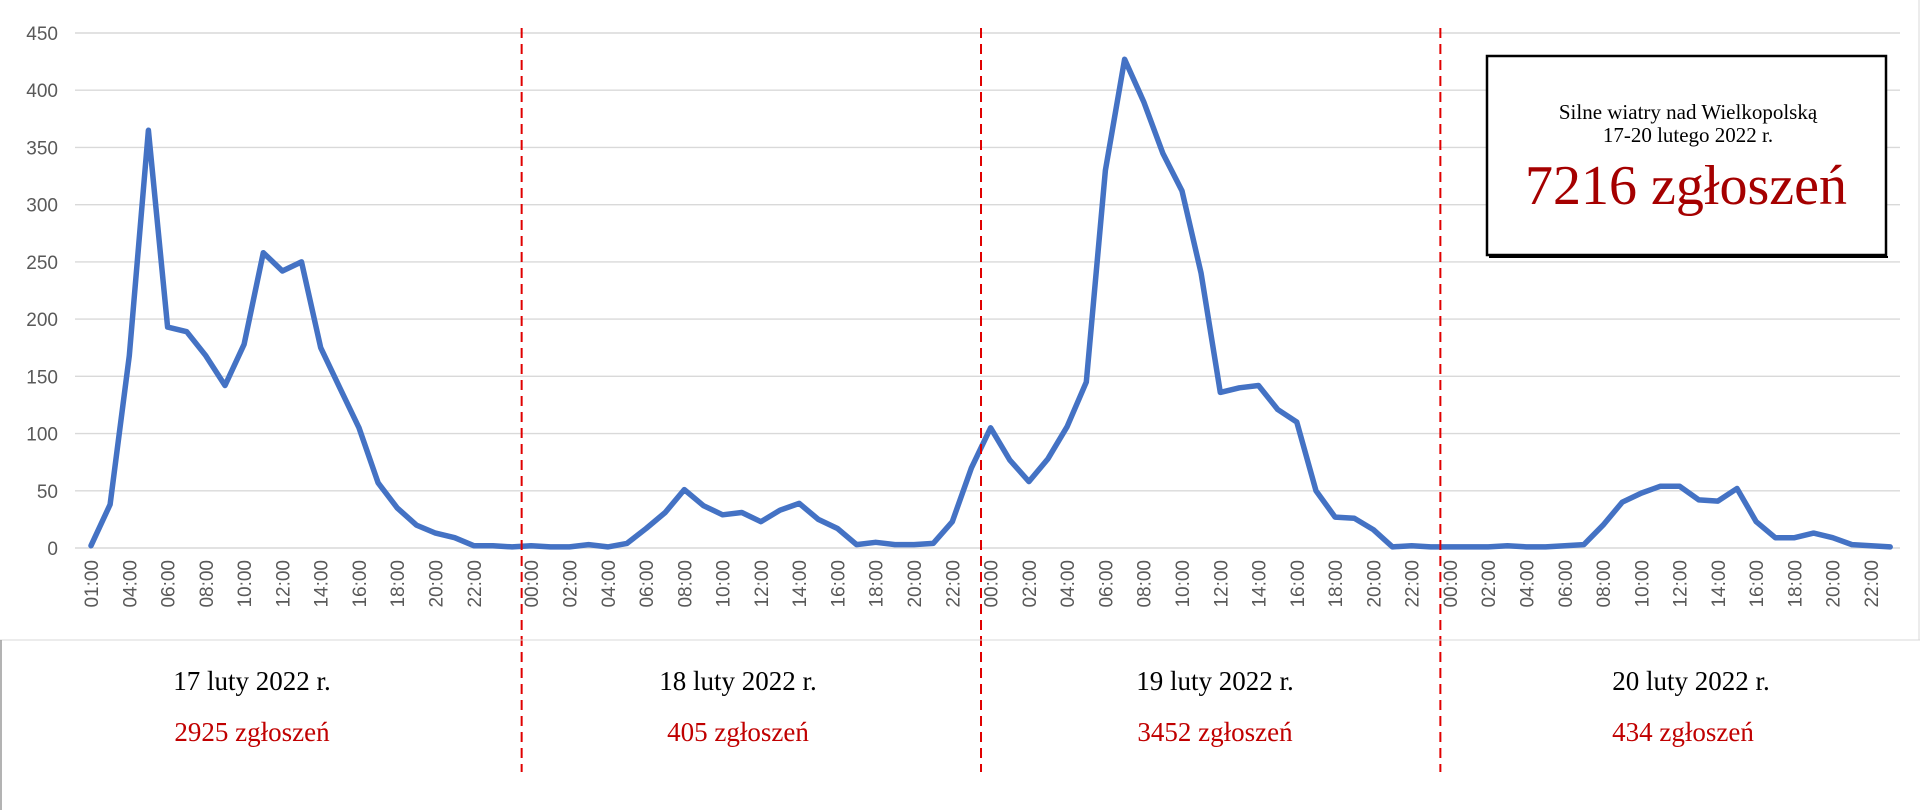 The width and height of the screenshot is (1920, 810). I want to click on y-axis-ticks: 0 50 100 150 200 250 300 350 400 450, so click(42, 292).